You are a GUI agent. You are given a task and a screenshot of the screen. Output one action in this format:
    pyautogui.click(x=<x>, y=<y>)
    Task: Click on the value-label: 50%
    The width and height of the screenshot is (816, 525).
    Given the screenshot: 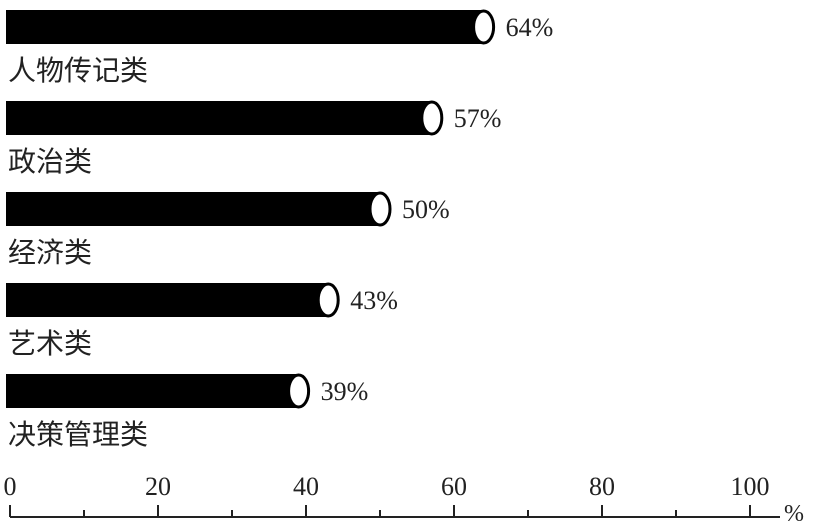 What is the action you would take?
    pyautogui.click(x=426, y=209)
    